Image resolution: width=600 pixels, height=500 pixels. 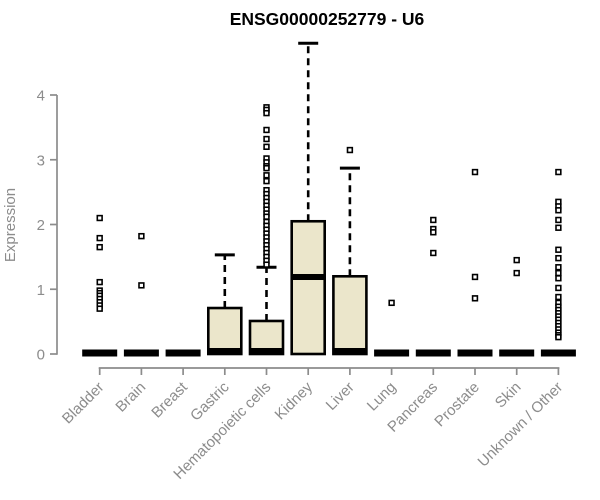 I want to click on y-tick-label: 4, so click(x=41, y=96).